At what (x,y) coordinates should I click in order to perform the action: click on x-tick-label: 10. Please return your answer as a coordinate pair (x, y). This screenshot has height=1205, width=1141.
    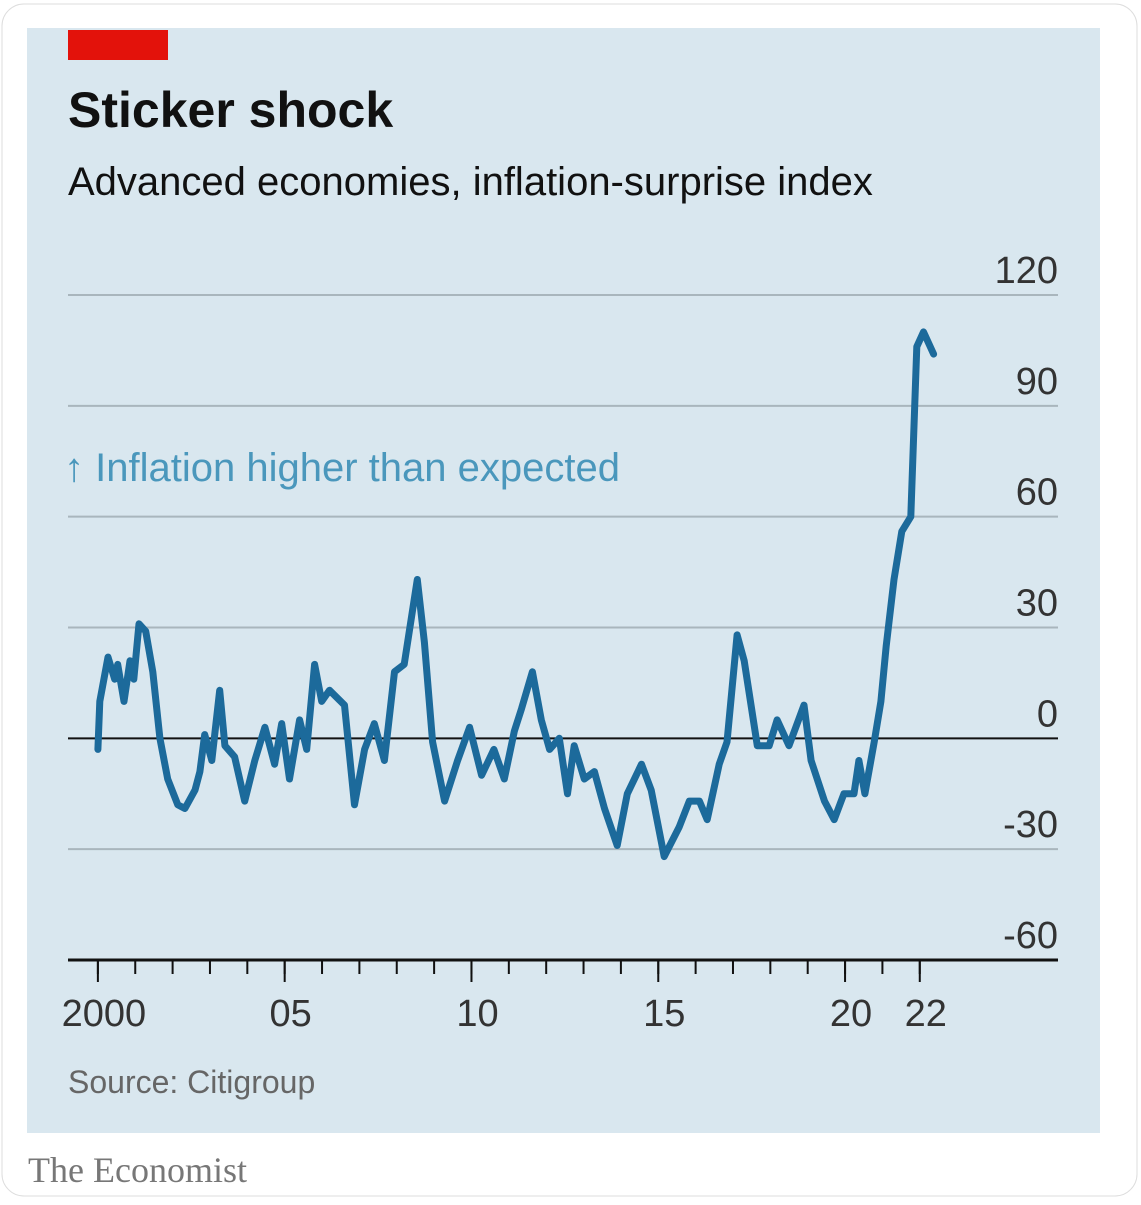
    Looking at the image, I should click on (477, 1014).